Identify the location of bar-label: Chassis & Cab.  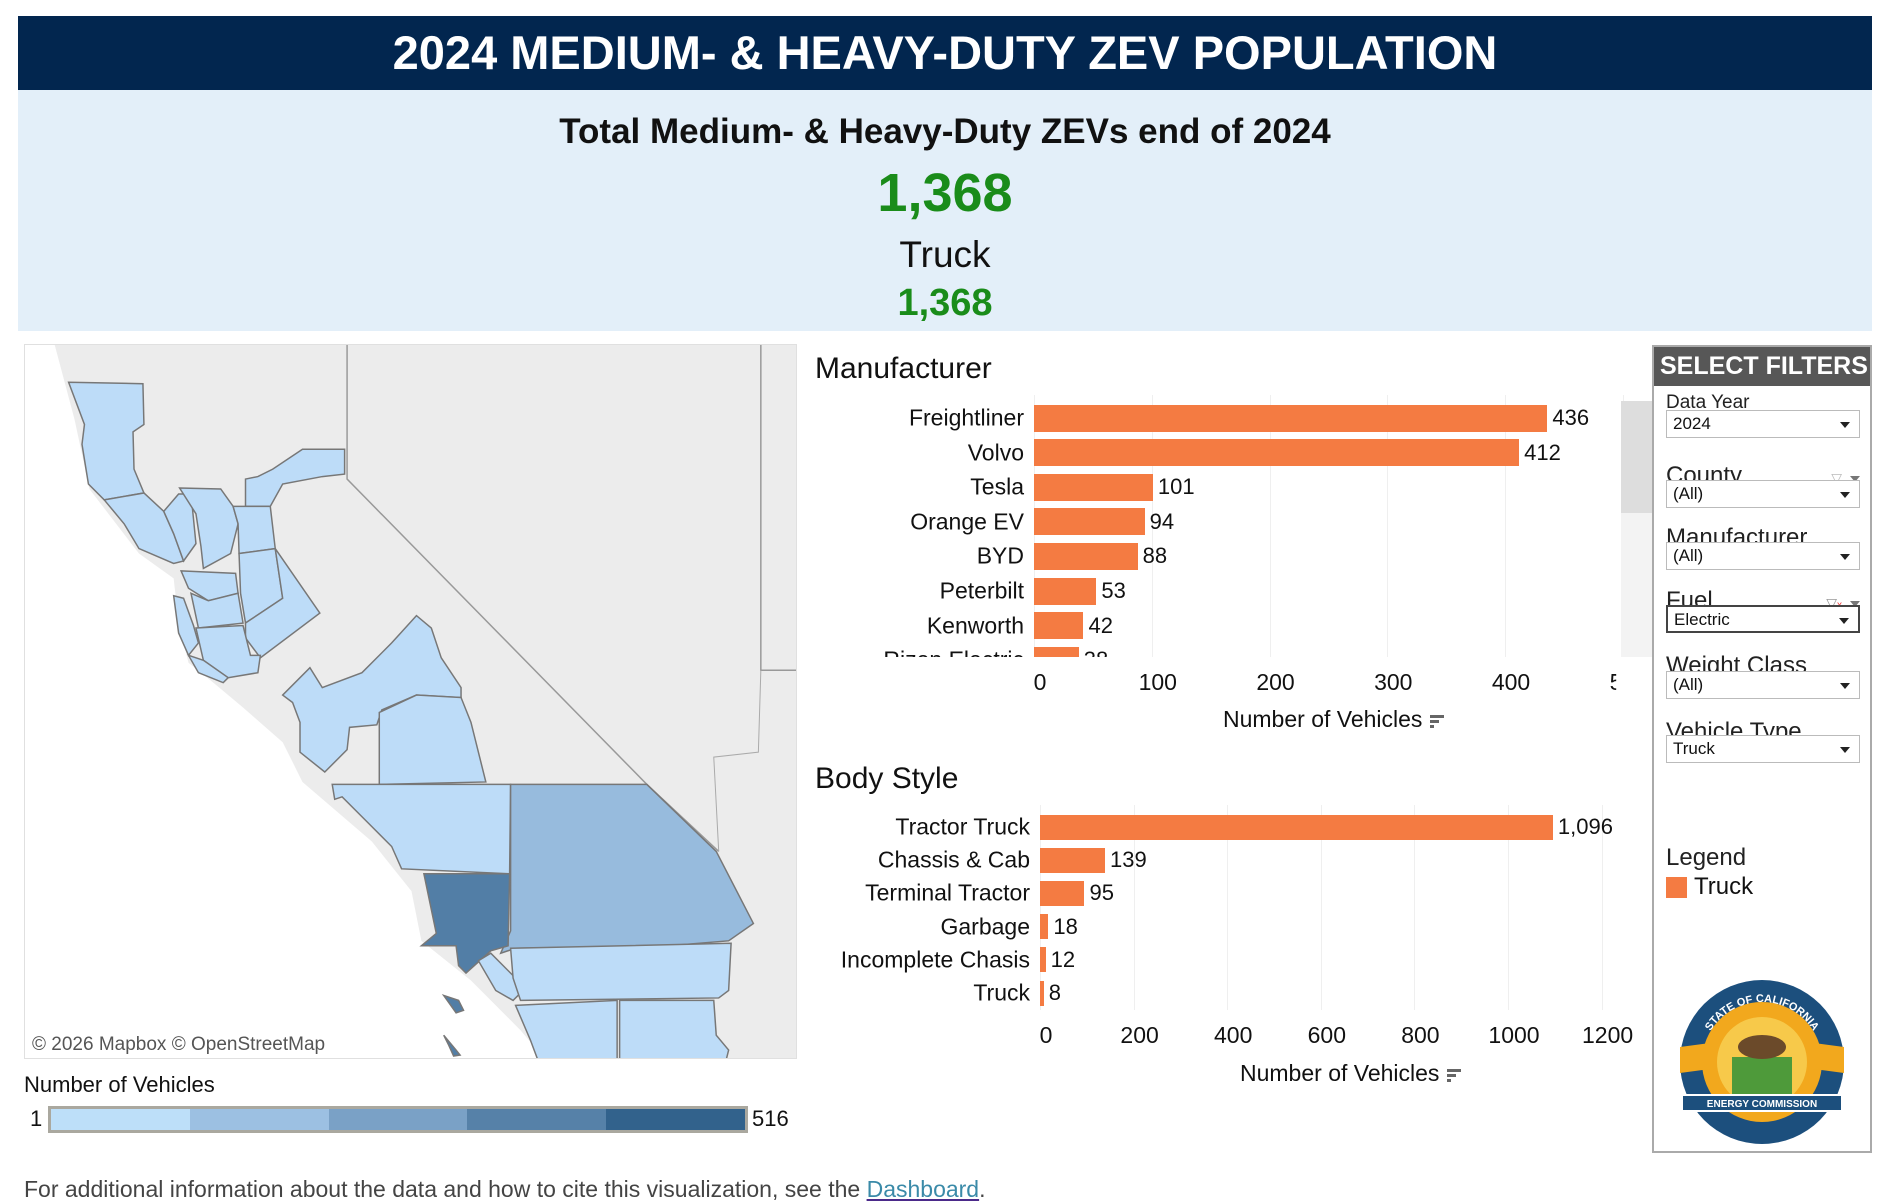
(953, 859).